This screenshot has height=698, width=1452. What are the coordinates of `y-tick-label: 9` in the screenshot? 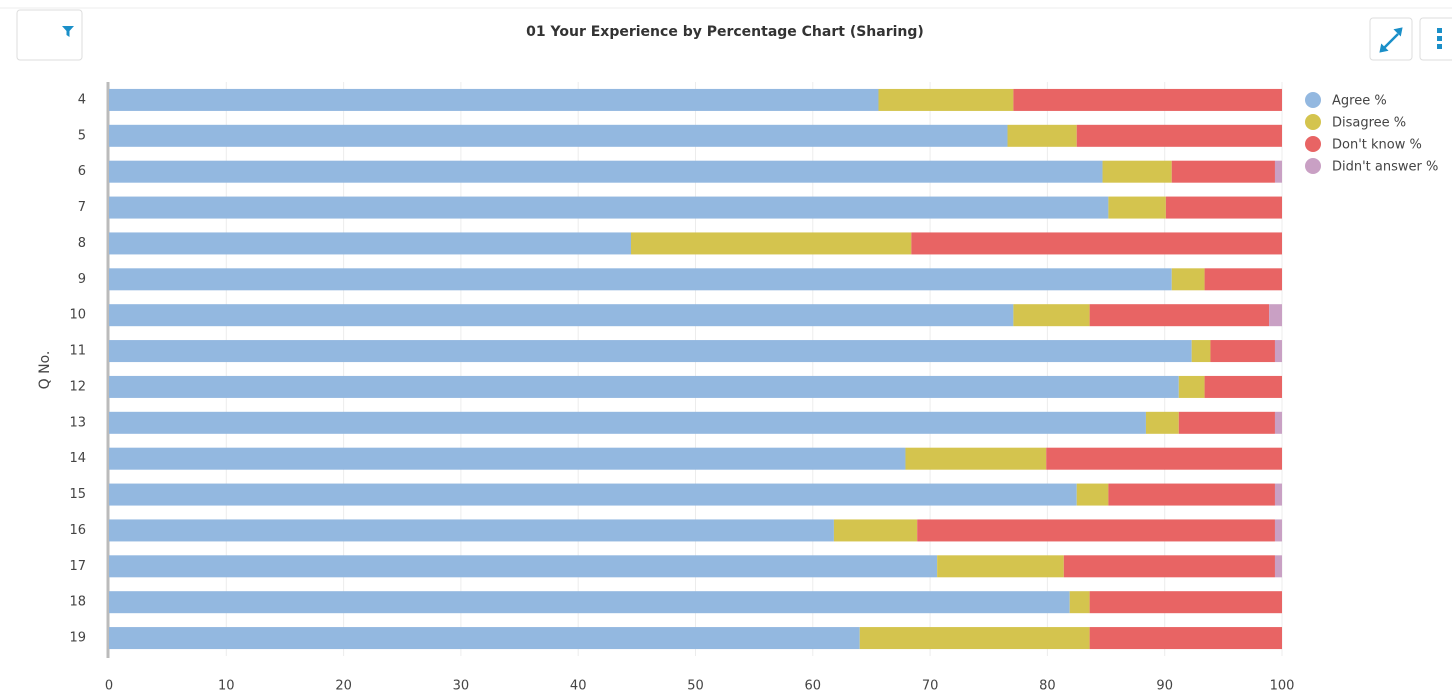 It's located at (82, 279).